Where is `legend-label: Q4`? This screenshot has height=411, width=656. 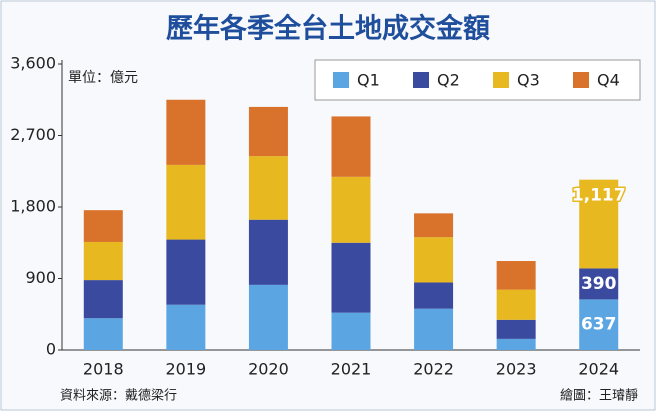 legend-label: Q4 is located at coordinates (608, 80).